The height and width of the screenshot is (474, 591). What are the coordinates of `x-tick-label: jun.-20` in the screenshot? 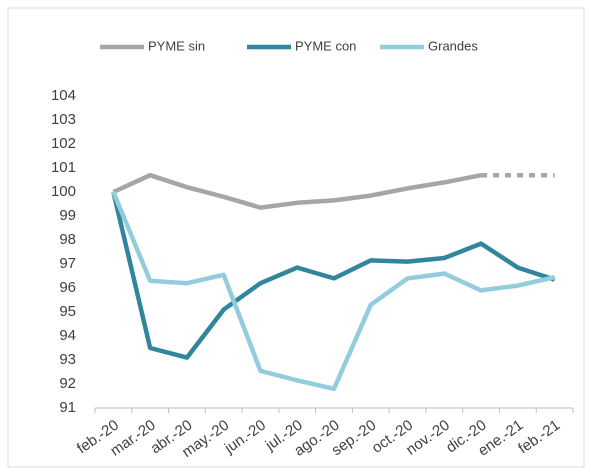 It's located at (245, 437).